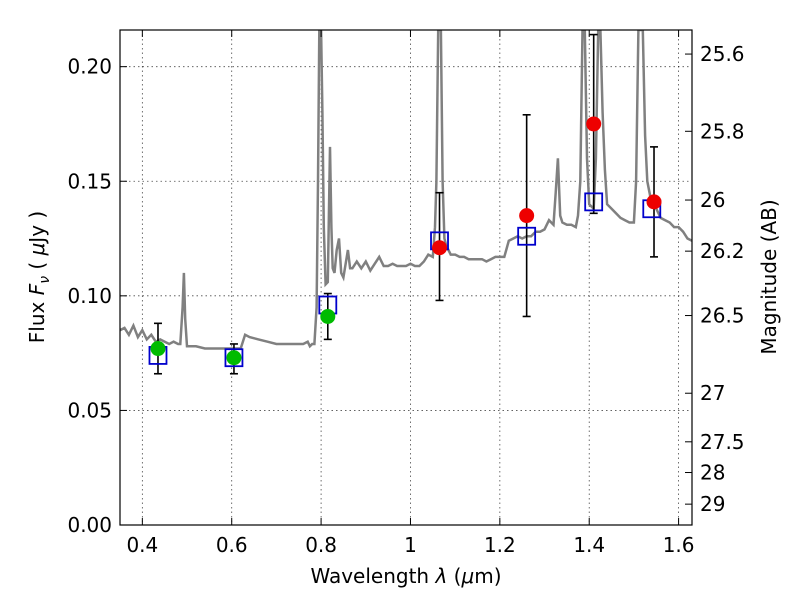 The height and width of the screenshot is (600, 800). What do you see at coordinates (405, 576) in the screenshot?
I see `x-axis-label: Wavelength λ (μm)` at bounding box center [405, 576].